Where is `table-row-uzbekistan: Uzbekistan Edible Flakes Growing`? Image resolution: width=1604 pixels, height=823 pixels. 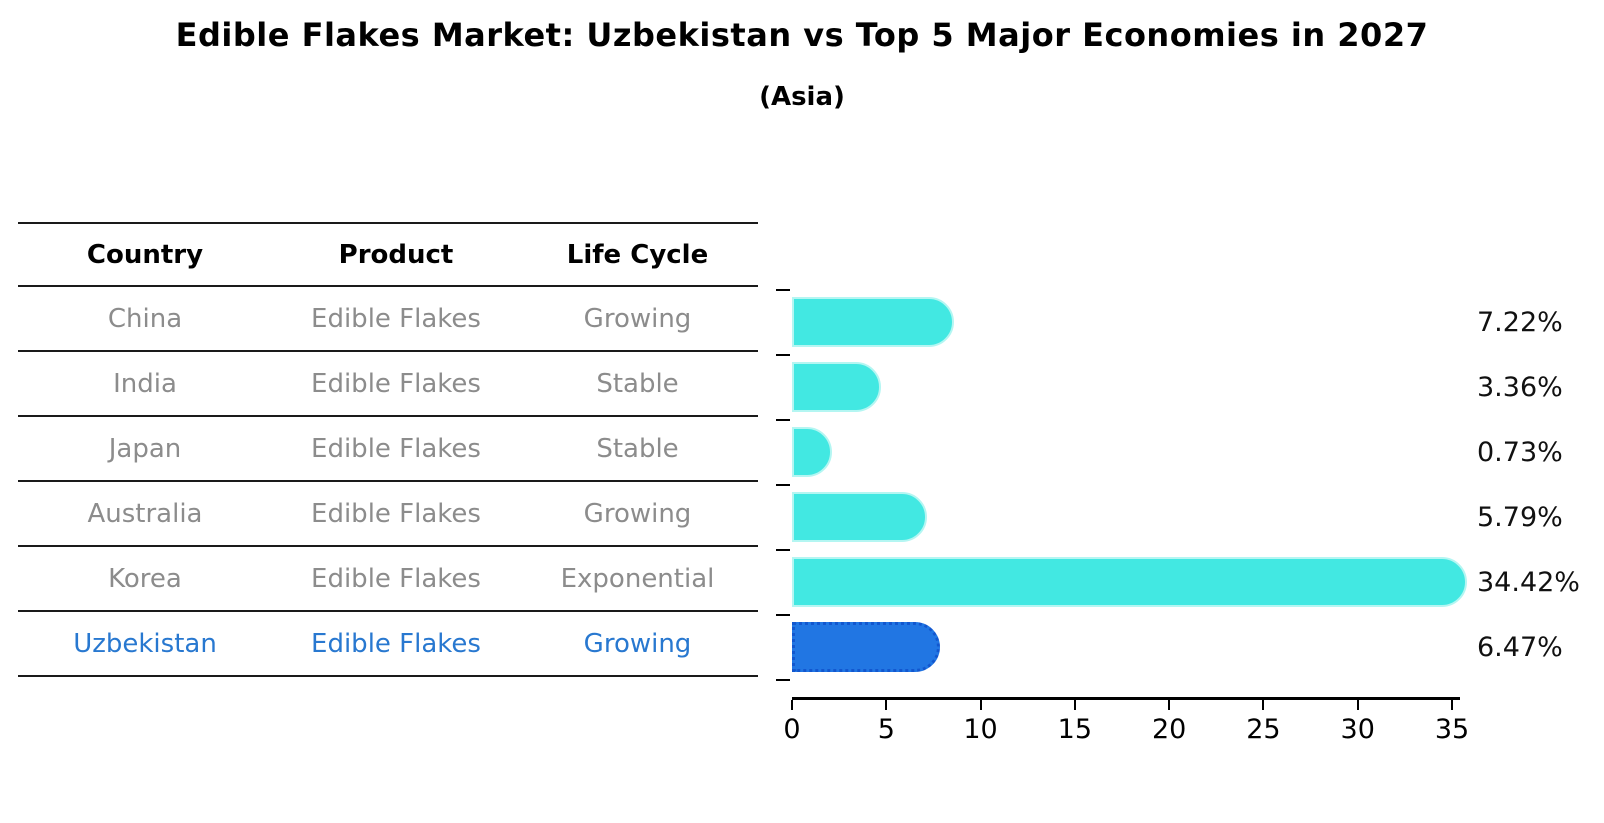 table-row-uzbekistan: Uzbekistan Edible Flakes Growing is located at coordinates (388, 644).